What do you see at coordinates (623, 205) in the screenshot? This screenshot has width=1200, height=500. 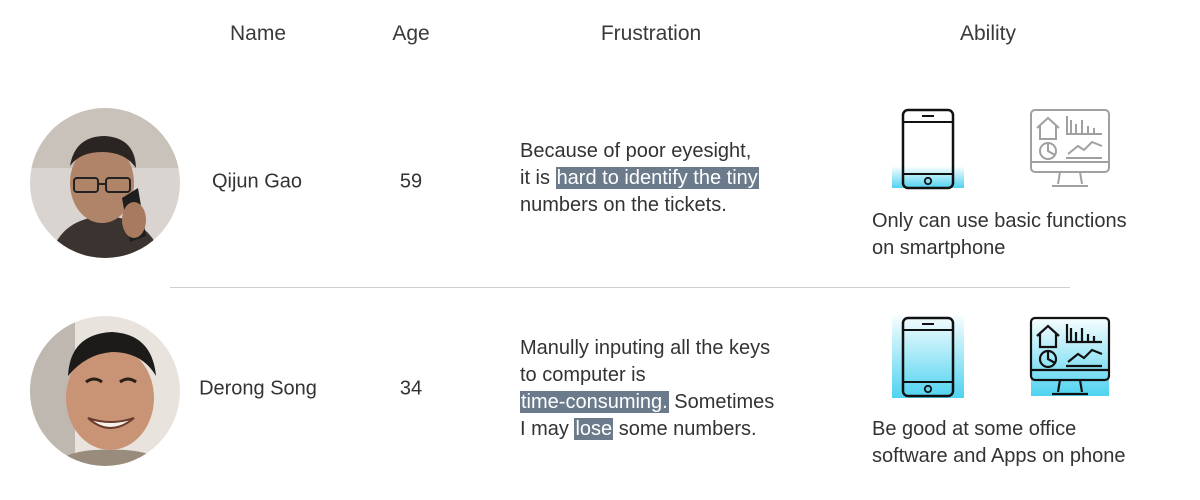 I see `row1-frustration-line3: numbers on the tickets.` at bounding box center [623, 205].